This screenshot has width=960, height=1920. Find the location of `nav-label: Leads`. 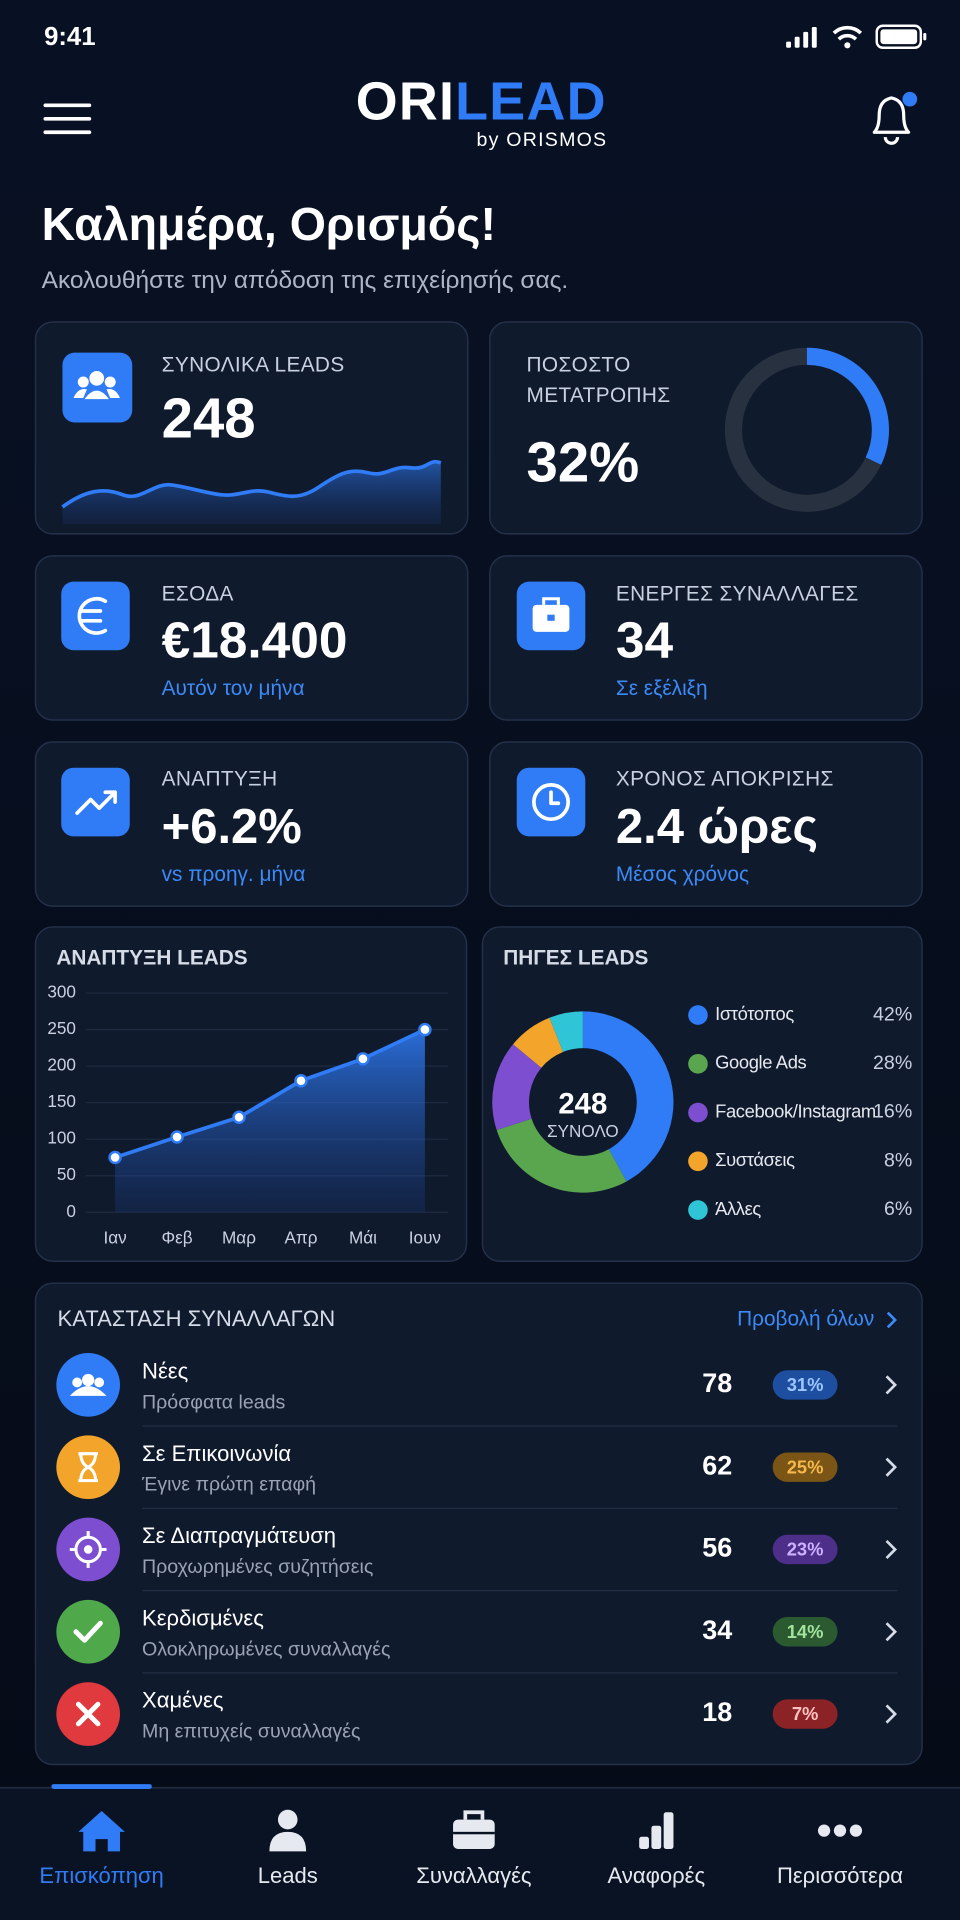

nav-label: Leads is located at coordinates (288, 1875).